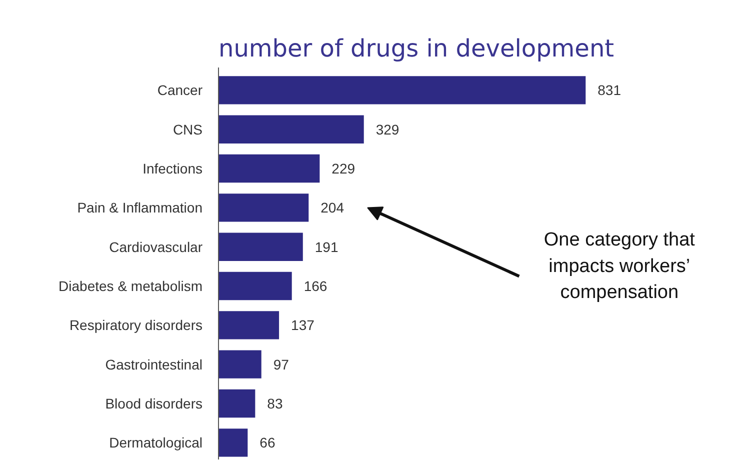  Describe the element at coordinates (187, 129) in the screenshot. I see `y-tick-label: CNS` at that location.